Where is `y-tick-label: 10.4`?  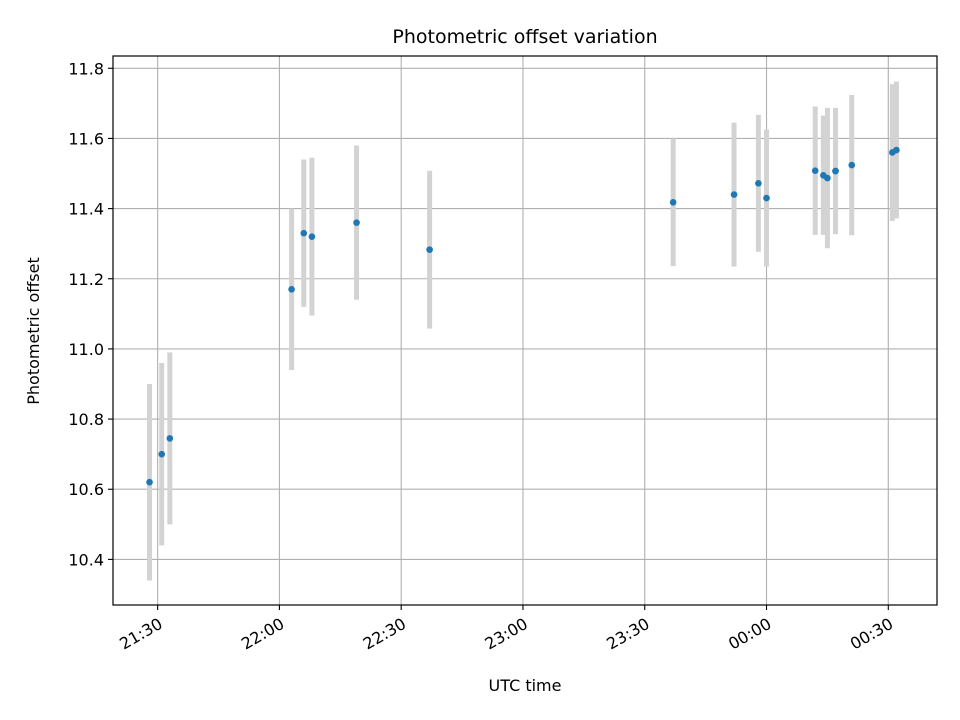
y-tick-label: 10.4 is located at coordinates (86, 559).